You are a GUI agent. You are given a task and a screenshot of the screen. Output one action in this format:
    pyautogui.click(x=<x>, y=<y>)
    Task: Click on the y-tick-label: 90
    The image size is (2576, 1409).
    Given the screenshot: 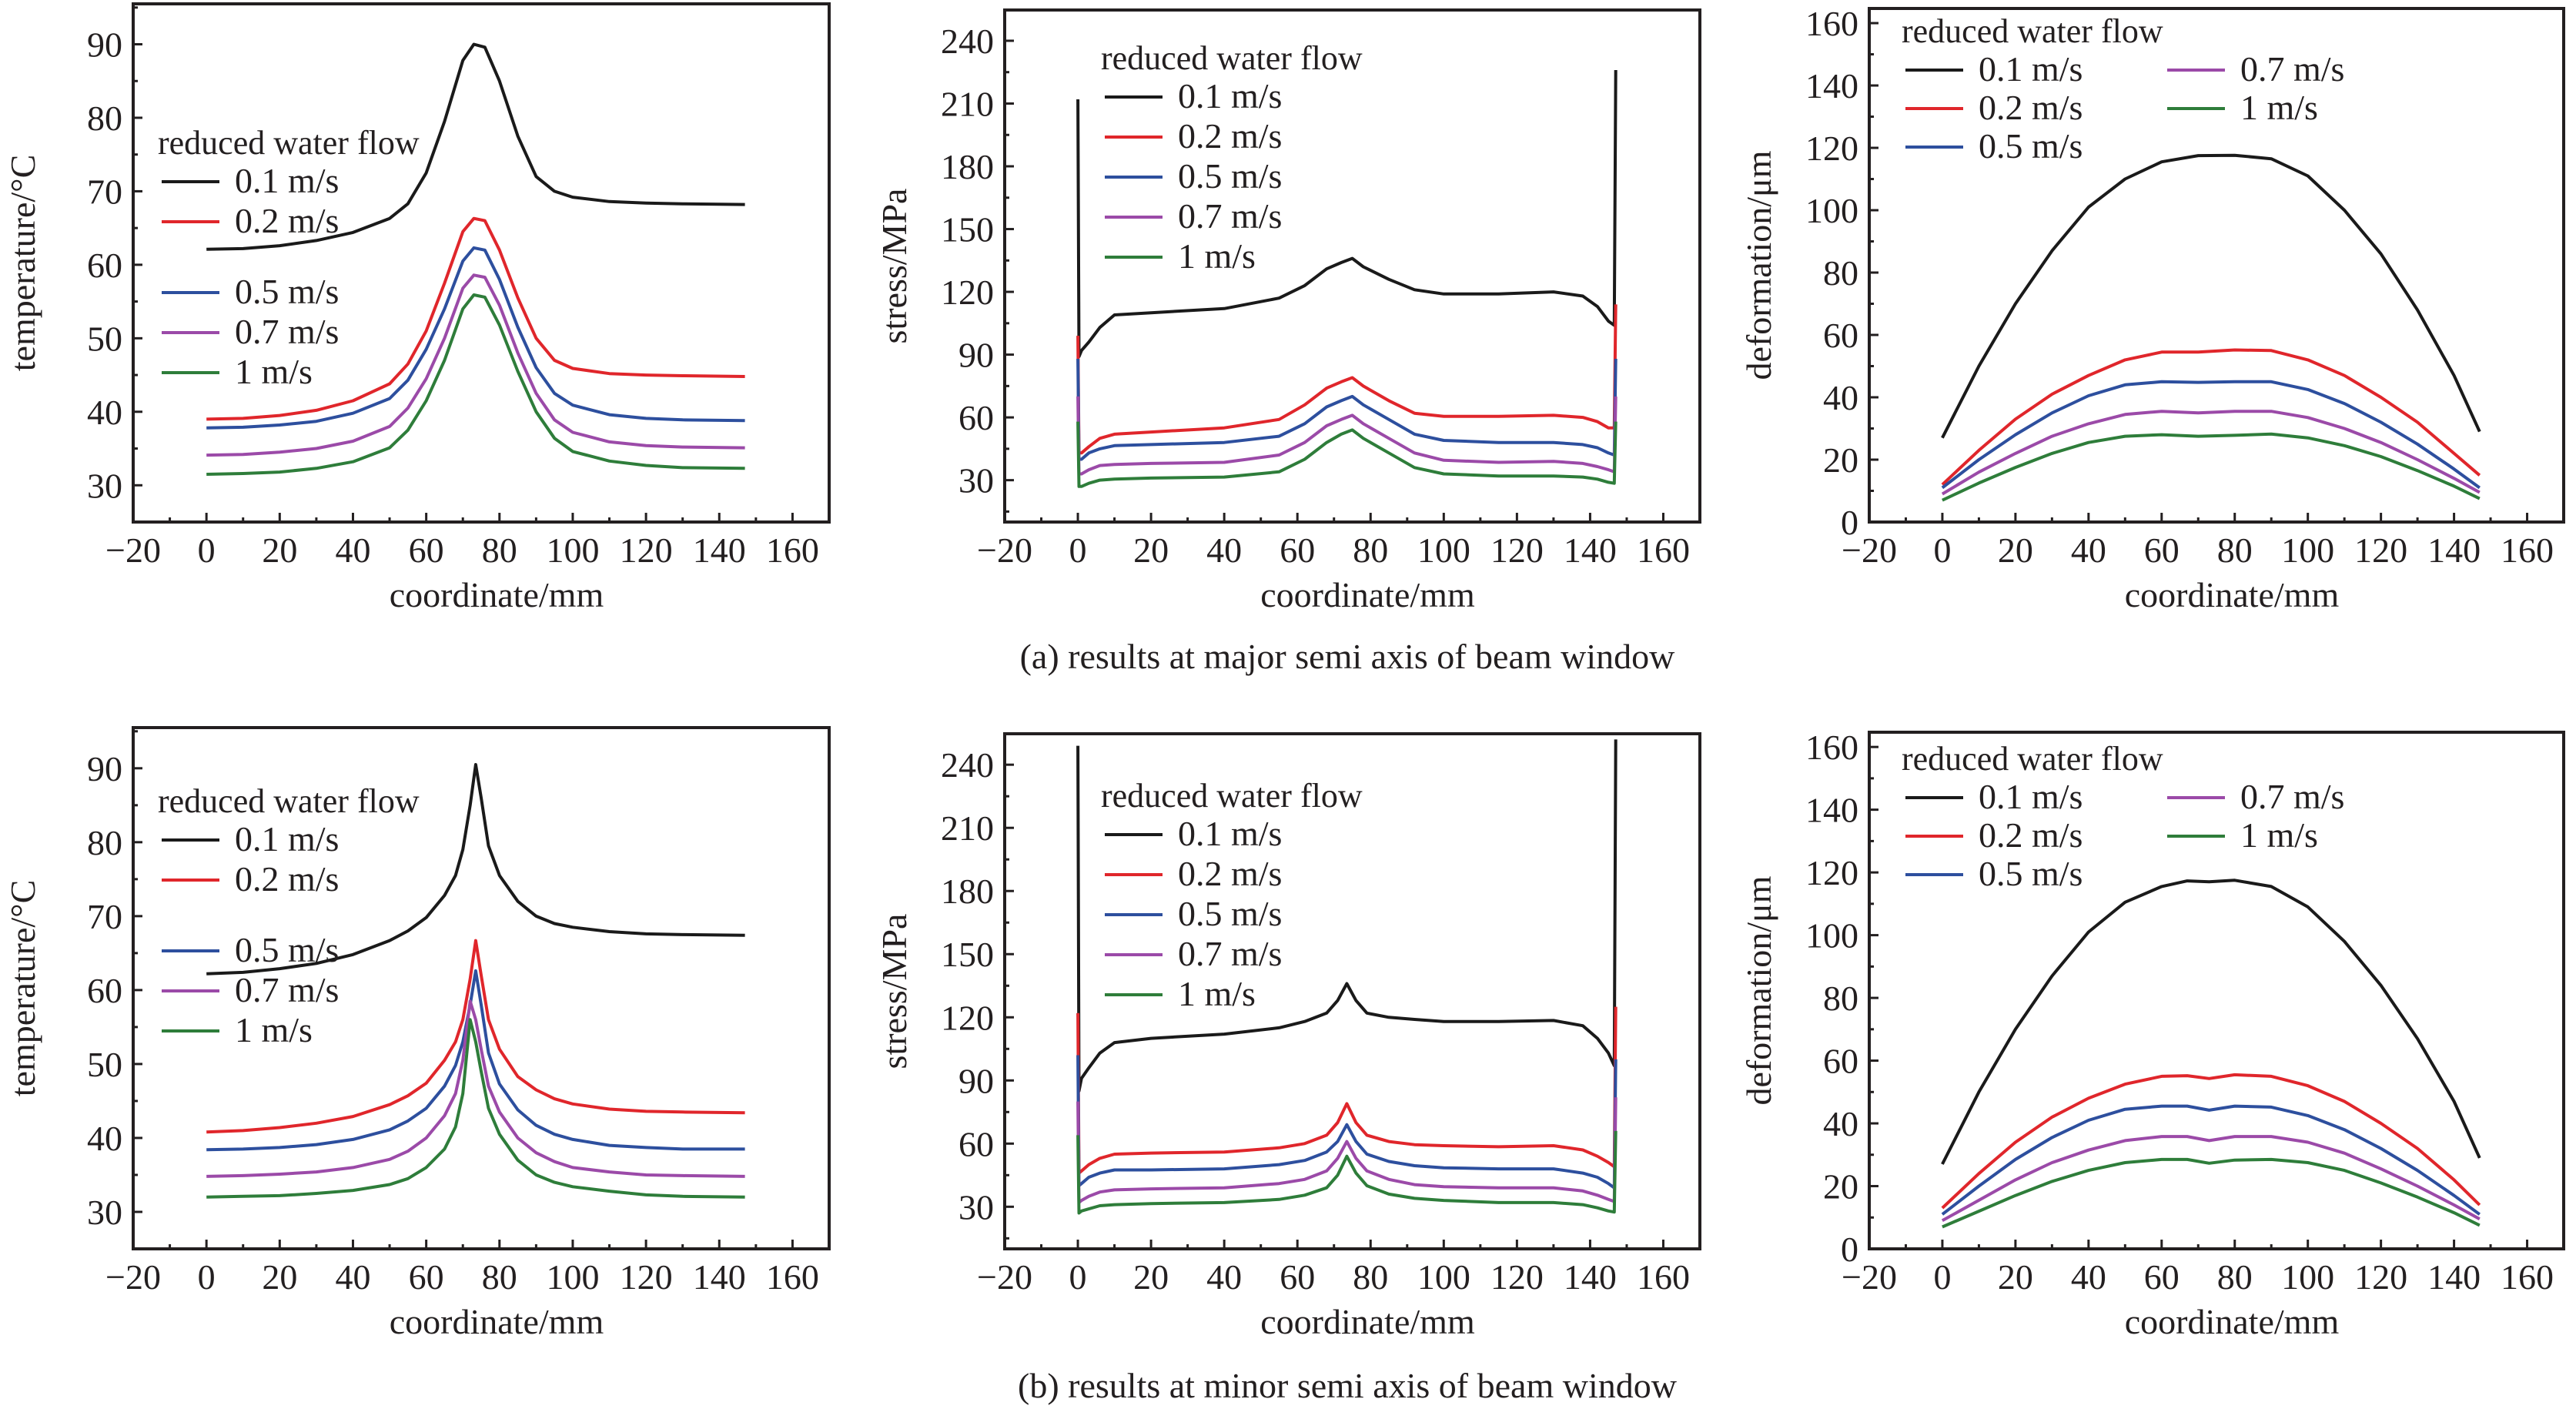 What is the action you would take?
    pyautogui.click(x=105, y=769)
    